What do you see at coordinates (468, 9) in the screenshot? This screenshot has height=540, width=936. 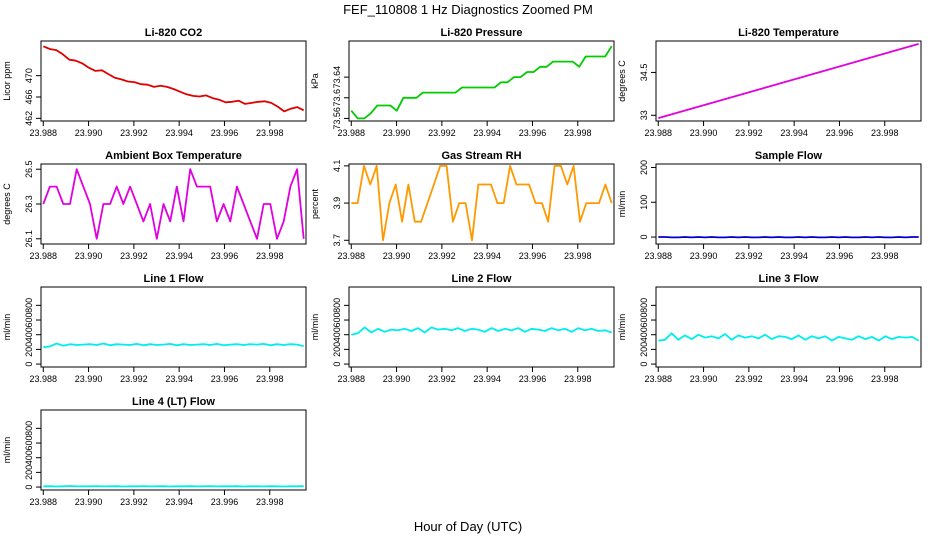 I see `figure-title: FEF_110808 1 Hz Diagnostics Zoomed PM` at bounding box center [468, 9].